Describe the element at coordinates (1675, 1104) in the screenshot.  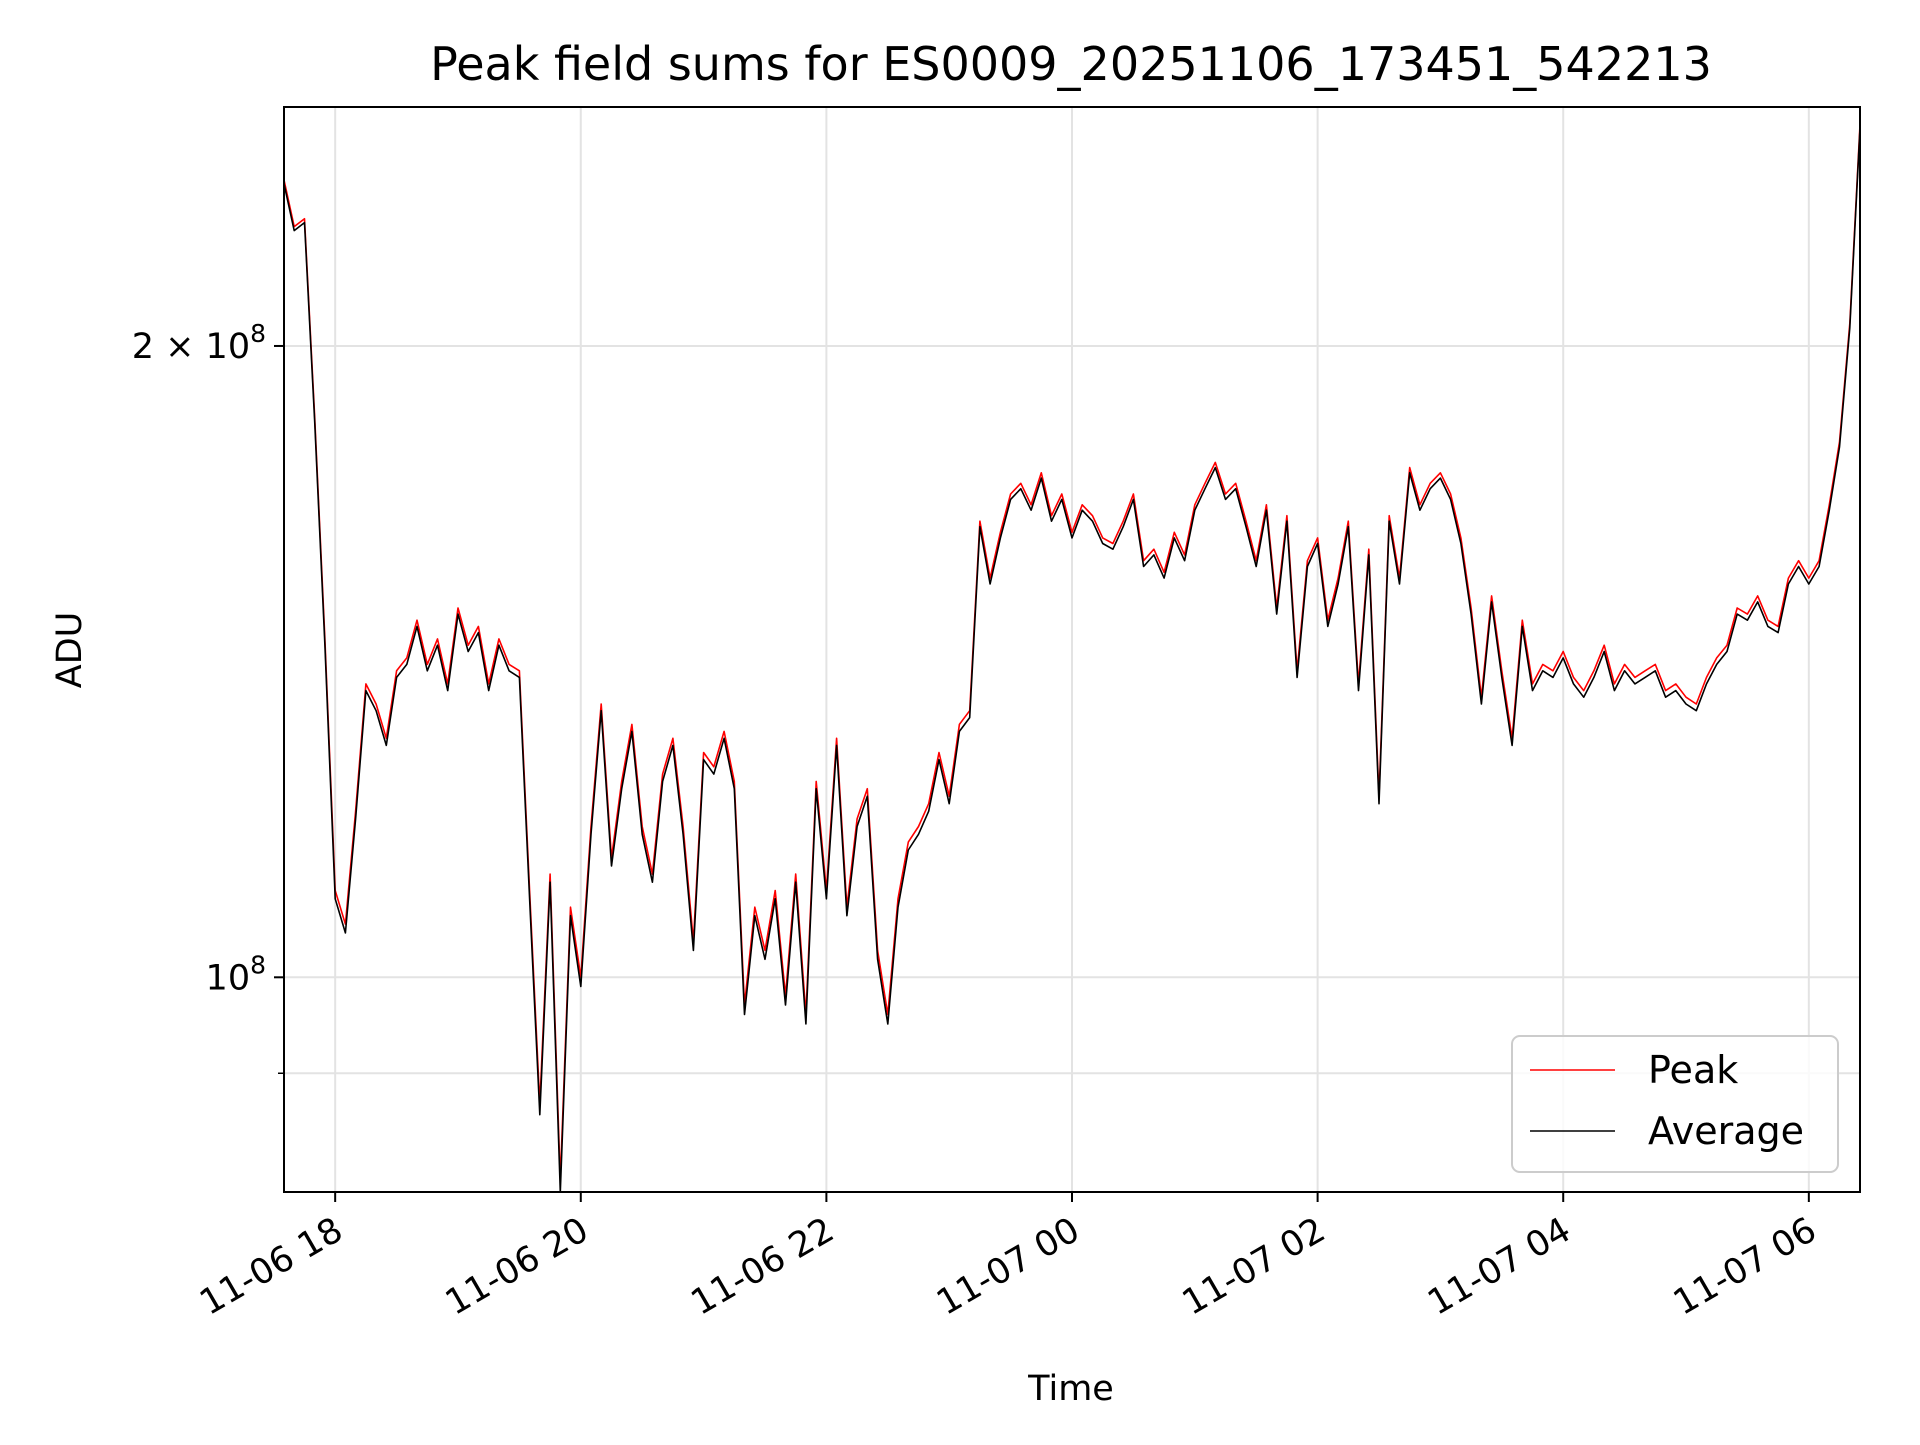
I see `legend: Peak Average` at that location.